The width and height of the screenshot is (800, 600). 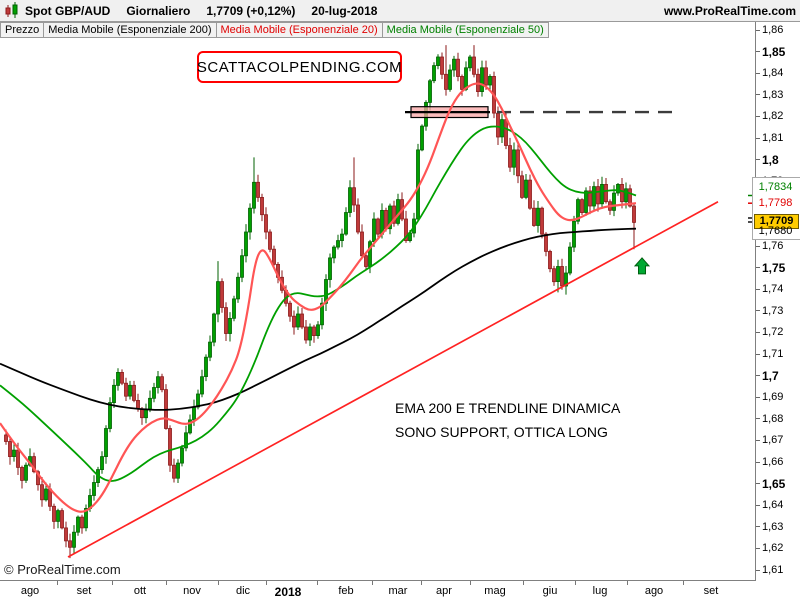 I want to click on last-price-and-change: 1,7709 (+0,12%), so click(x=251, y=10).